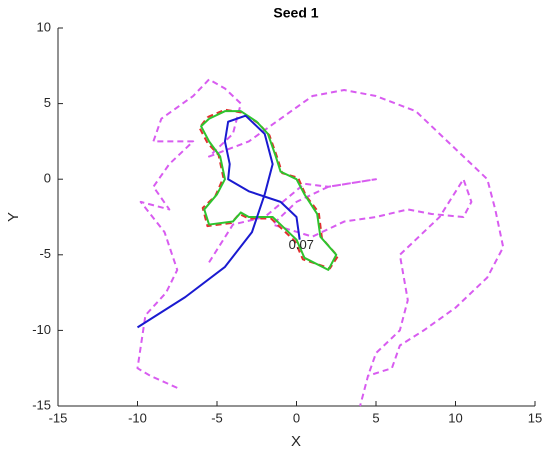 The width and height of the screenshot is (550, 457). I want to click on x-tick-label: 5, so click(375, 417).